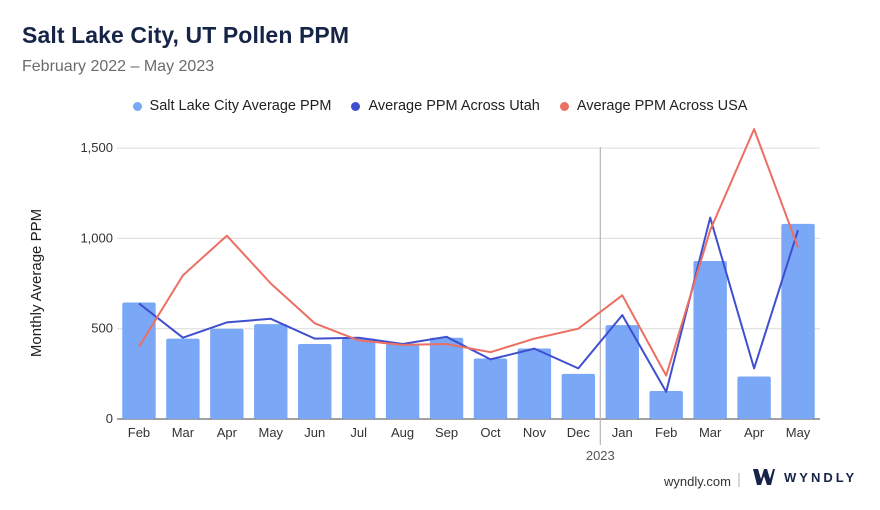 Image resolution: width=880 pixels, height=510 pixels. What do you see at coordinates (314, 432) in the screenshot?
I see `x-tick-label: Jun` at bounding box center [314, 432].